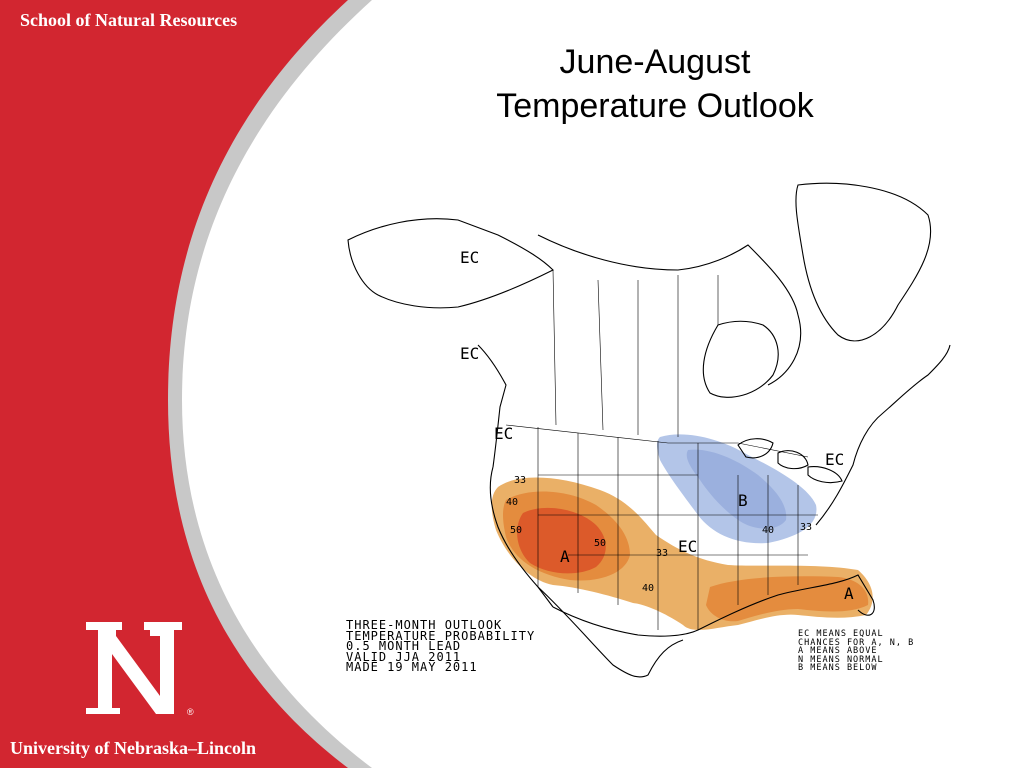 The image size is (1024, 768). I want to click on ec-label-northeast: EC, so click(834, 459).